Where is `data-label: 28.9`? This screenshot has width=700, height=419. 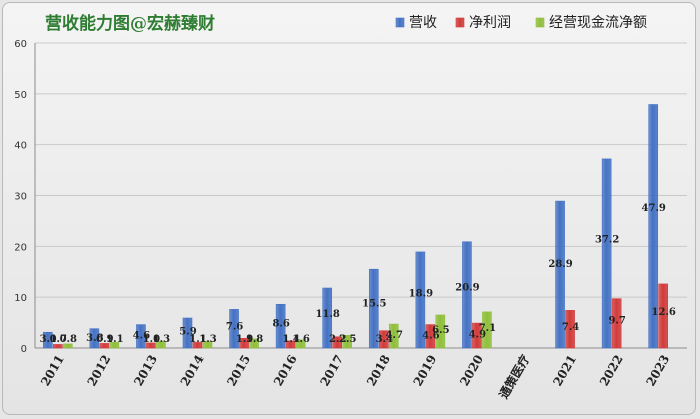
data-label: 28.9 is located at coordinates (560, 264).